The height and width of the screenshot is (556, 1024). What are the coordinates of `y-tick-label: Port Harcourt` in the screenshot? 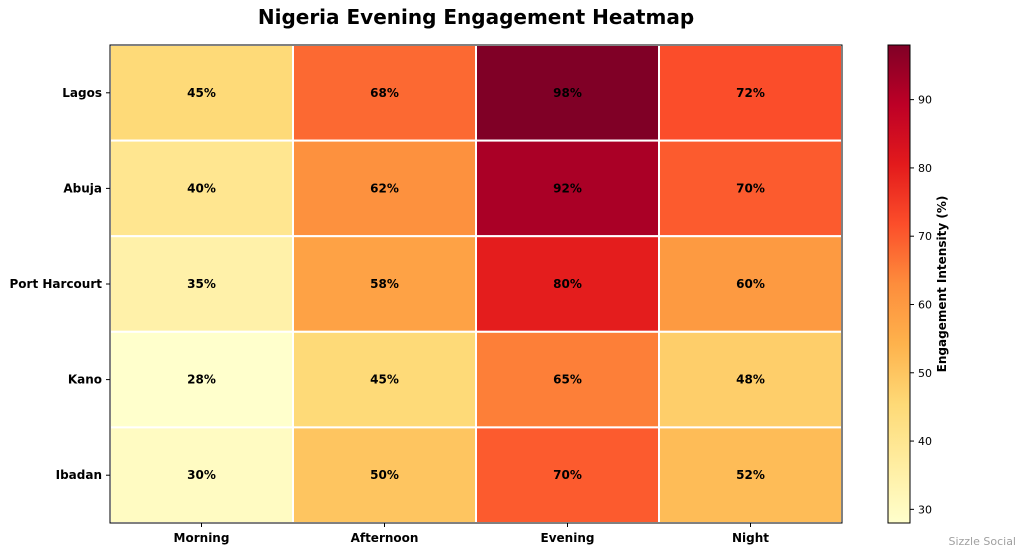 It's located at (56, 284).